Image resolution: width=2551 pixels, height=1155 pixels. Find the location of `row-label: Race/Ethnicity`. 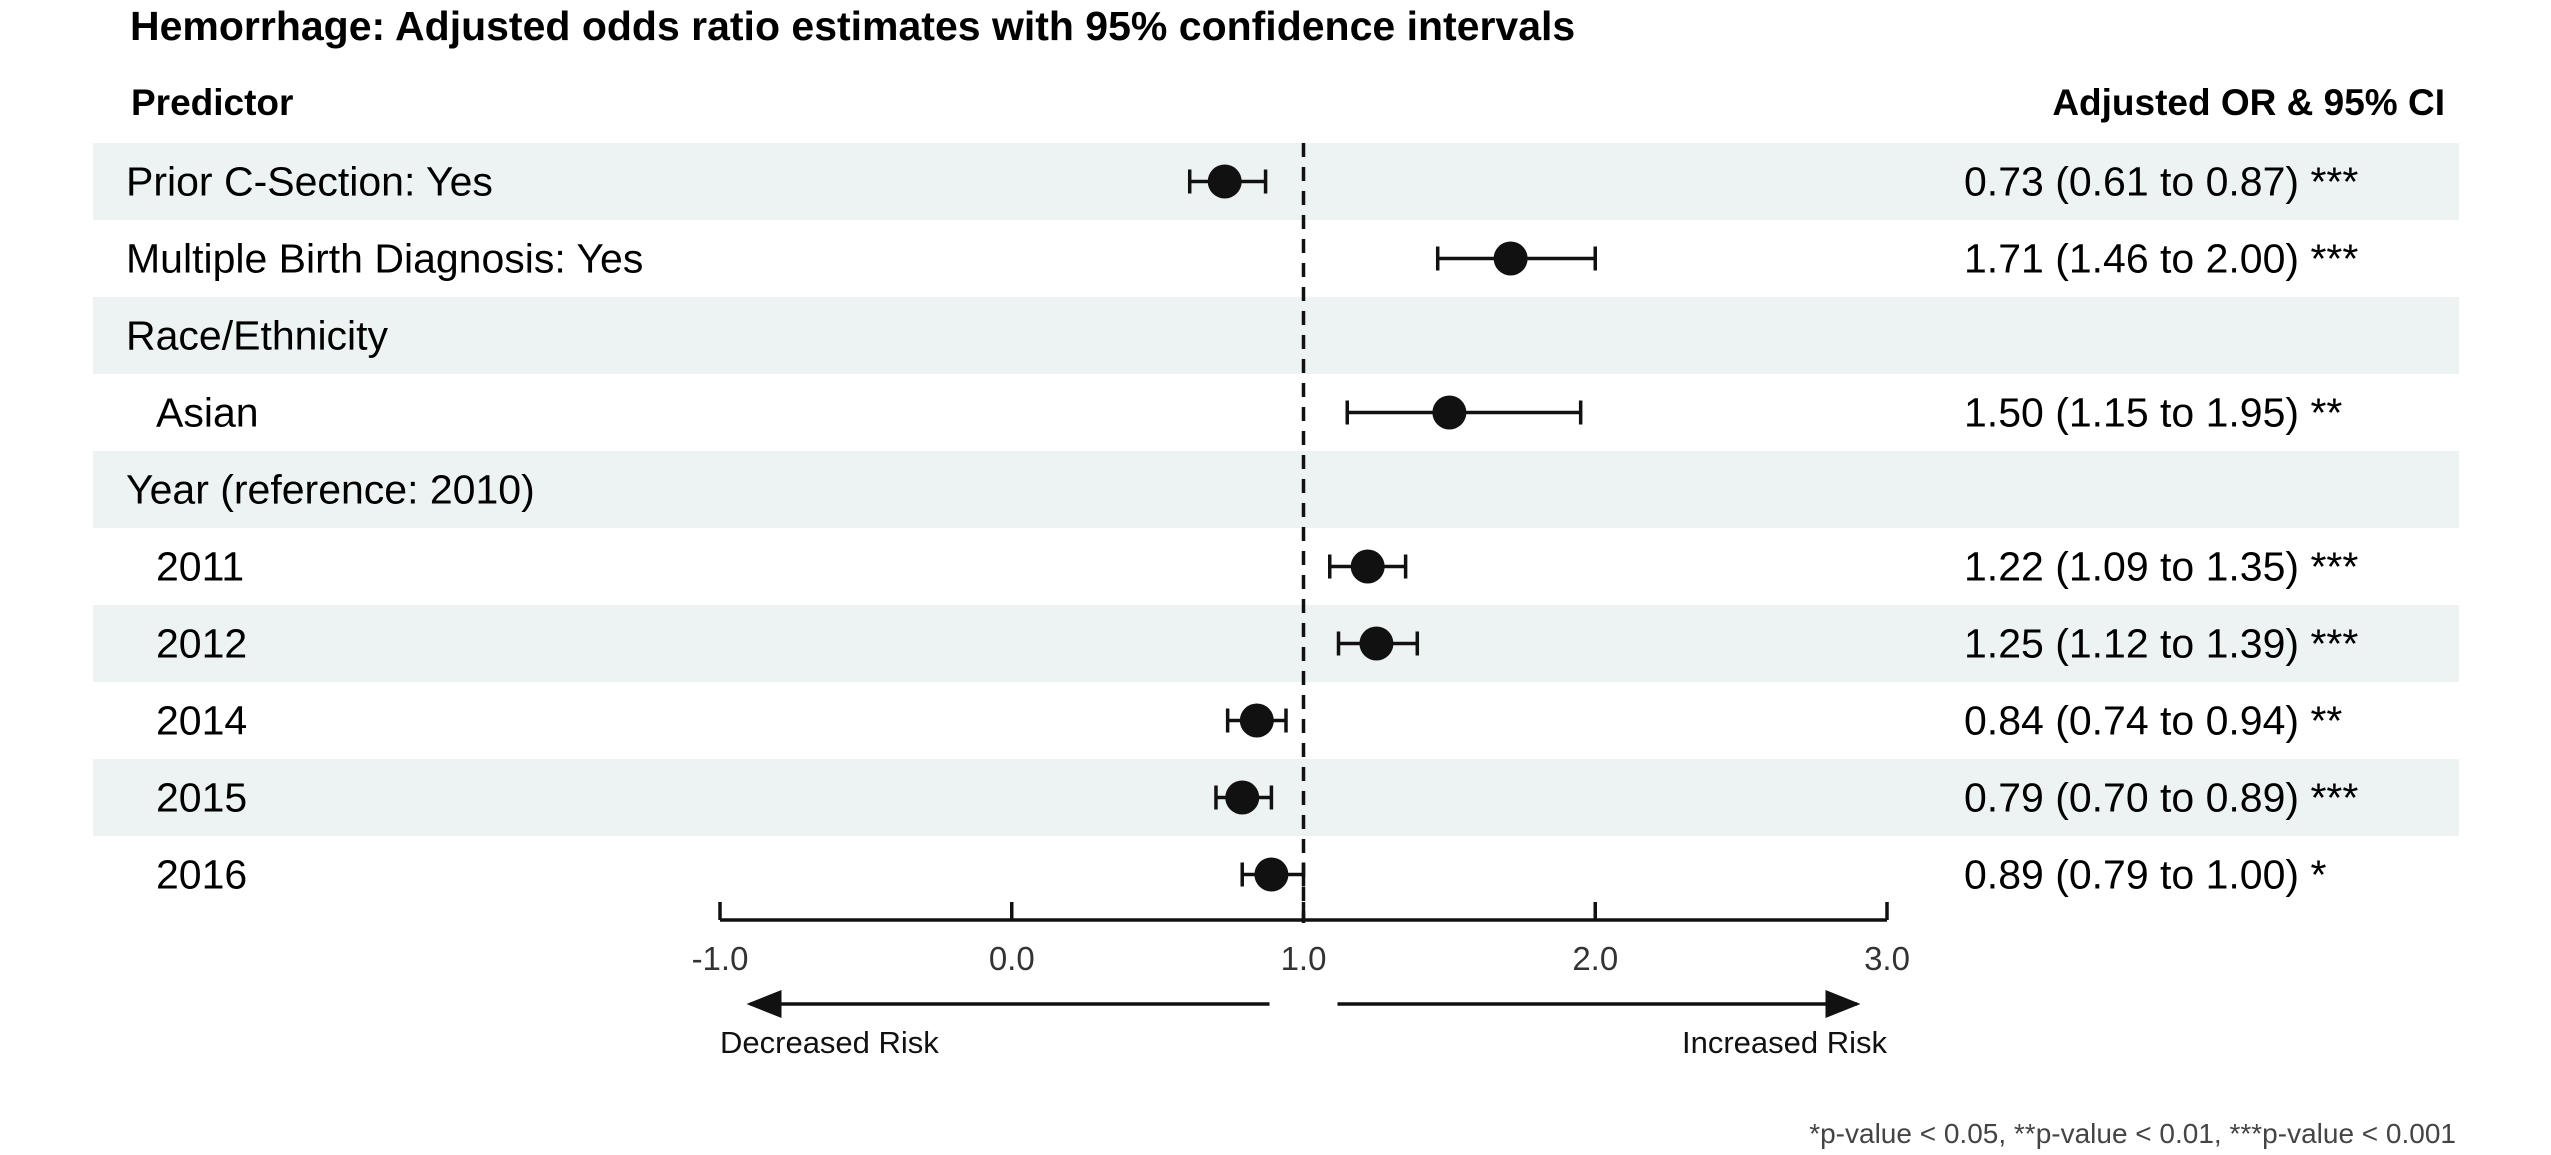

row-label: Race/Ethnicity is located at coordinates (257, 336).